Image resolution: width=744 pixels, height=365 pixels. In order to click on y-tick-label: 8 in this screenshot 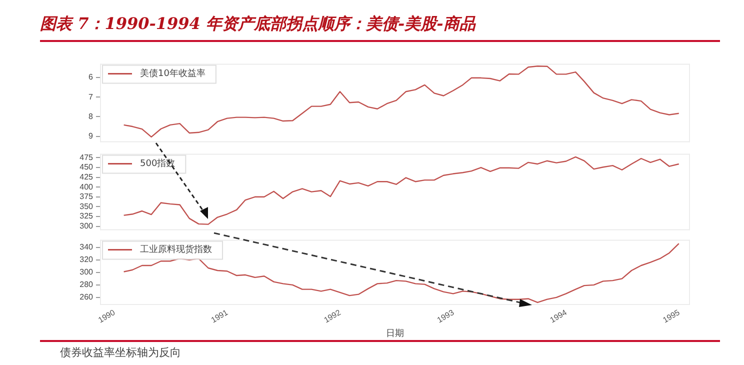, I will do `click(91, 116)`.